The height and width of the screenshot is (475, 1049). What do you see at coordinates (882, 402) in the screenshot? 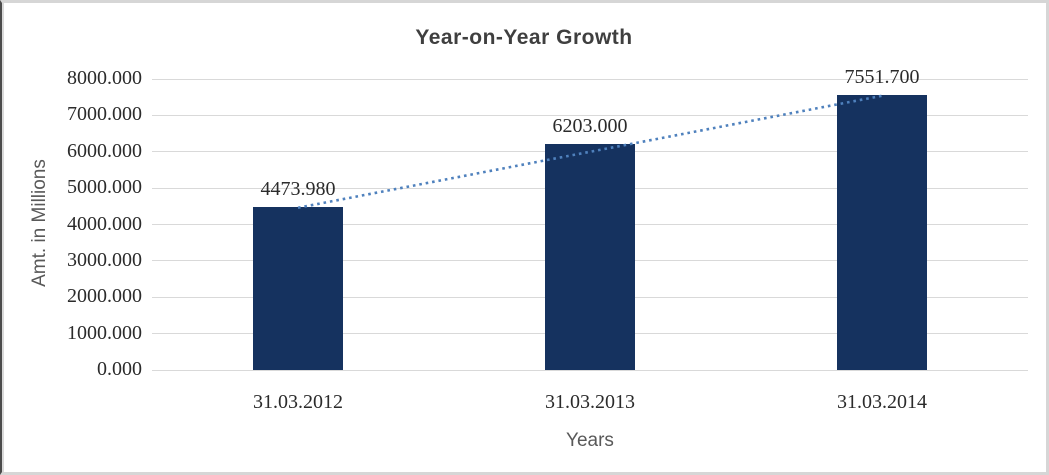
I see `x-tick-label: 31.03.2014` at bounding box center [882, 402].